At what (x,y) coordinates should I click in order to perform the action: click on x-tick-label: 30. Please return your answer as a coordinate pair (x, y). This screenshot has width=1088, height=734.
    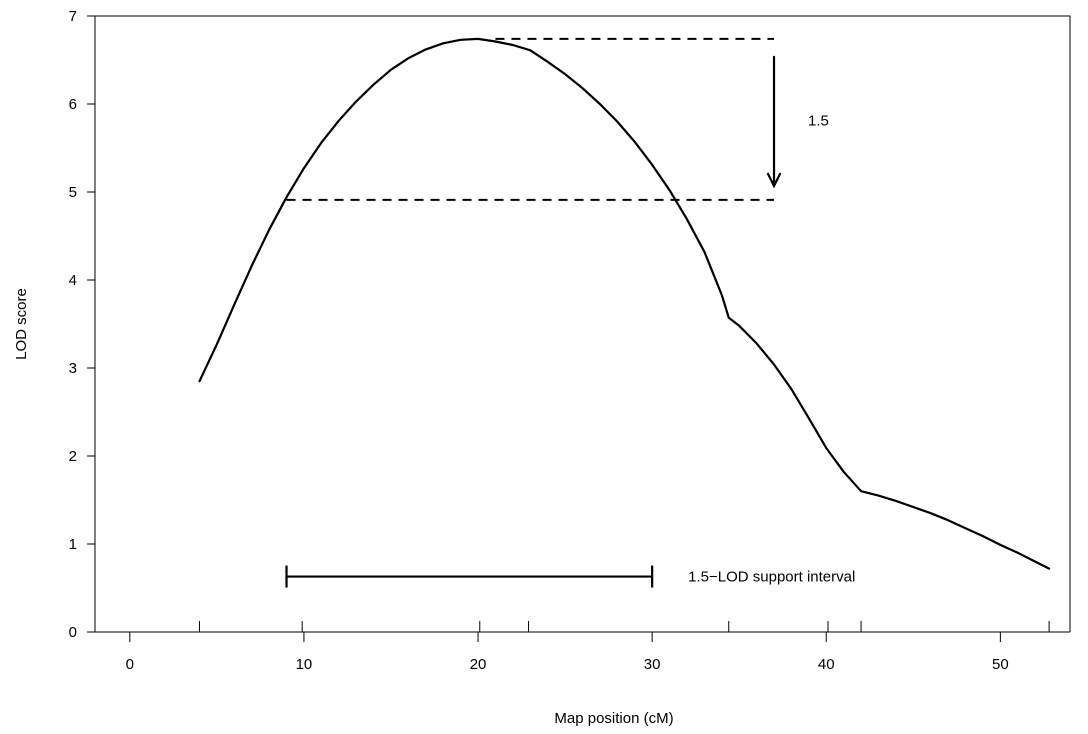
    Looking at the image, I should click on (652, 664).